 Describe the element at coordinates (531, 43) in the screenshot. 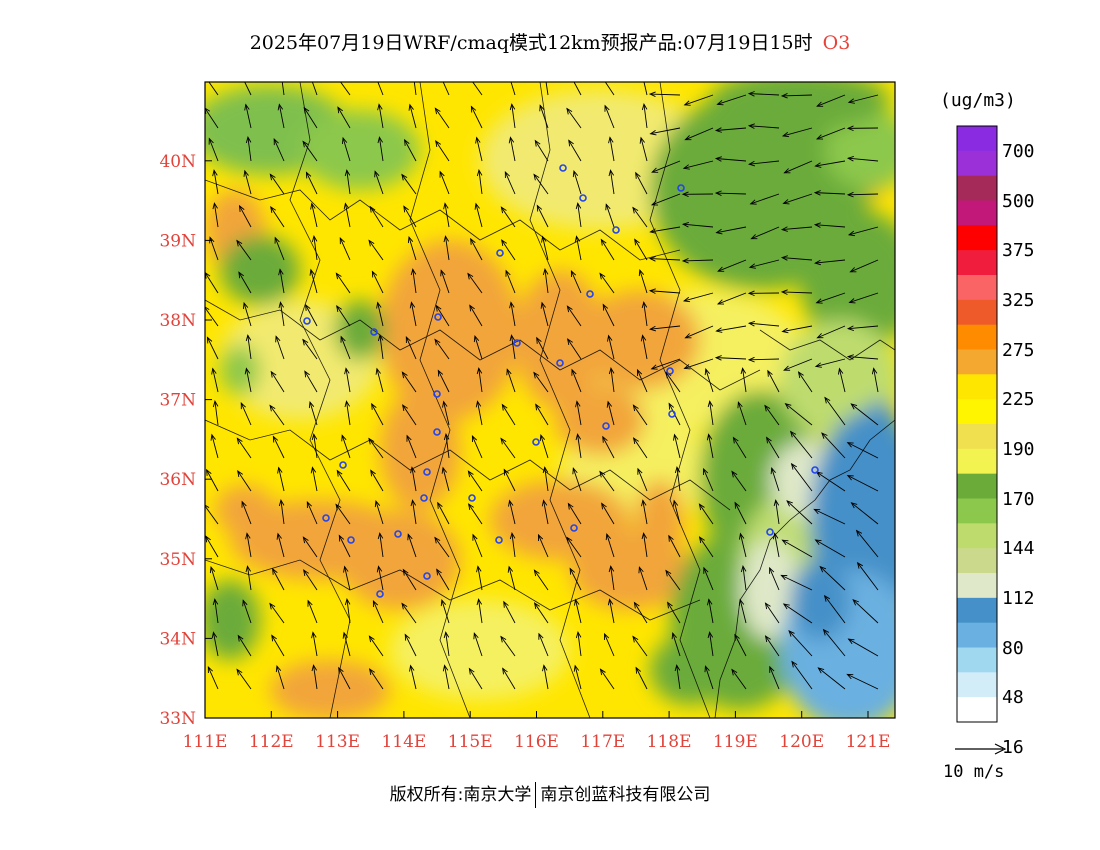

I see `title-text: 2025年07月19日WRF/cmaq模式12km预报产品:07月19日15时` at that location.